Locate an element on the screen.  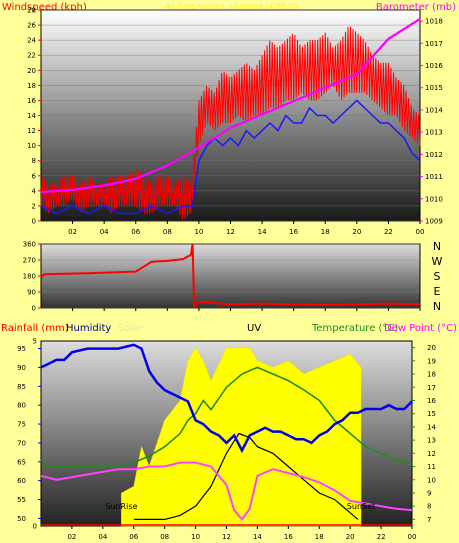
wind-tick-label: 14 is located at coordinates (31, 116).